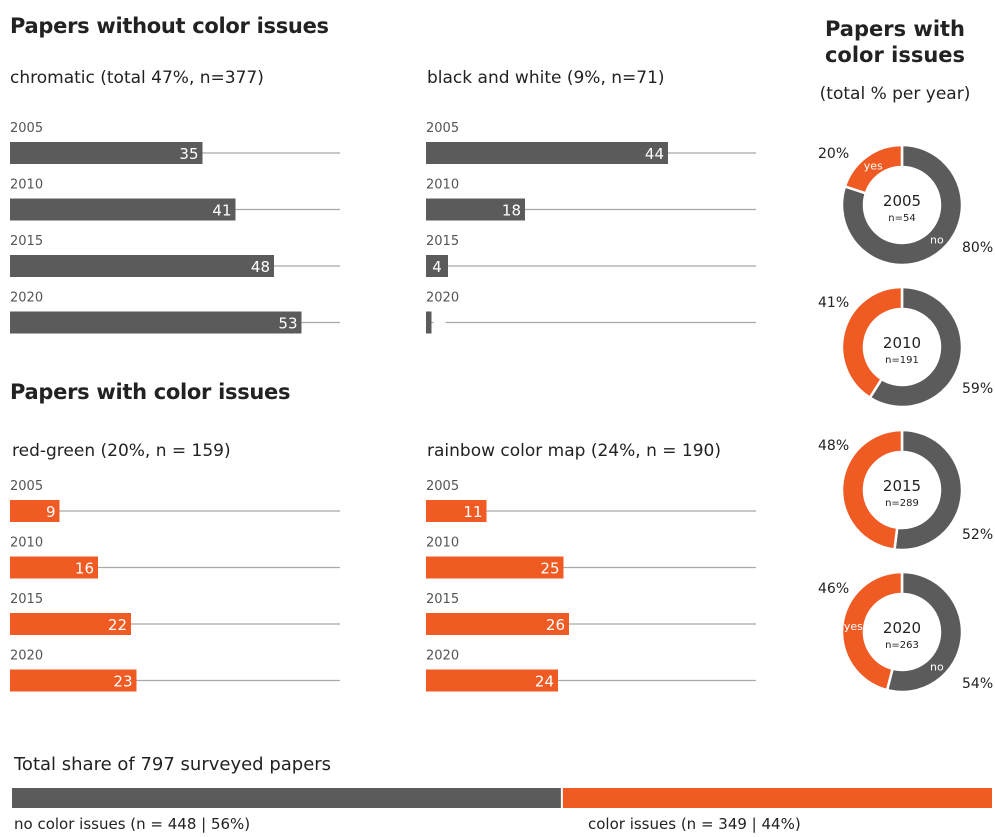  Describe the element at coordinates (834, 589) in the screenshot. I see `pct-yes-2020: 46%` at that location.